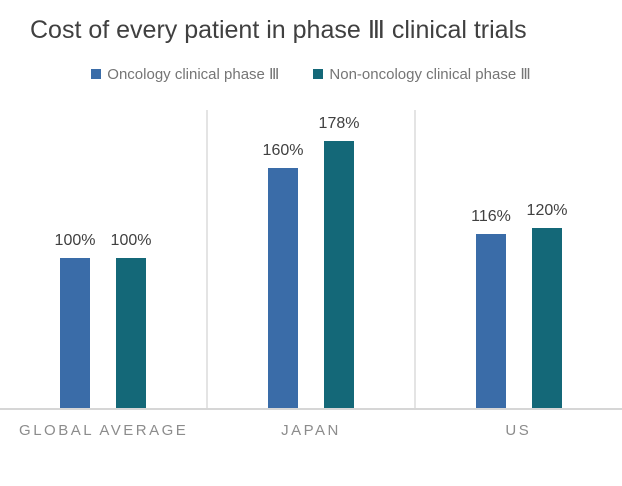 This screenshot has width=622, height=486. I want to click on legend-swatch-oncology-icon, so click(96, 74).